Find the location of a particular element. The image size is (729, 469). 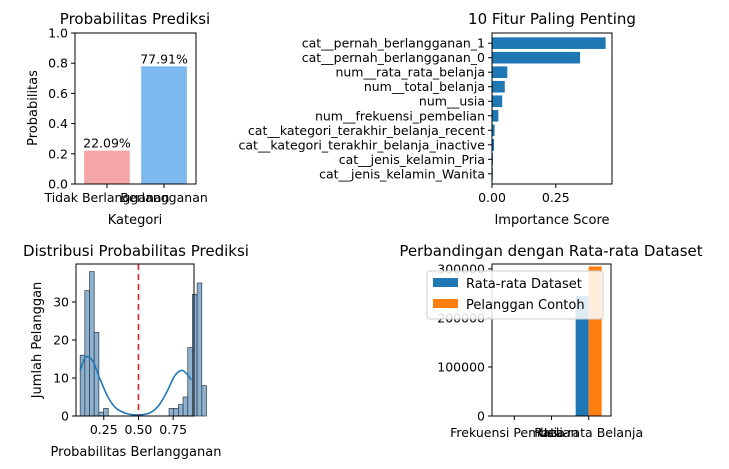

chart4-legend-label-contoh: Pelanggan Contoh is located at coordinates (525, 305).